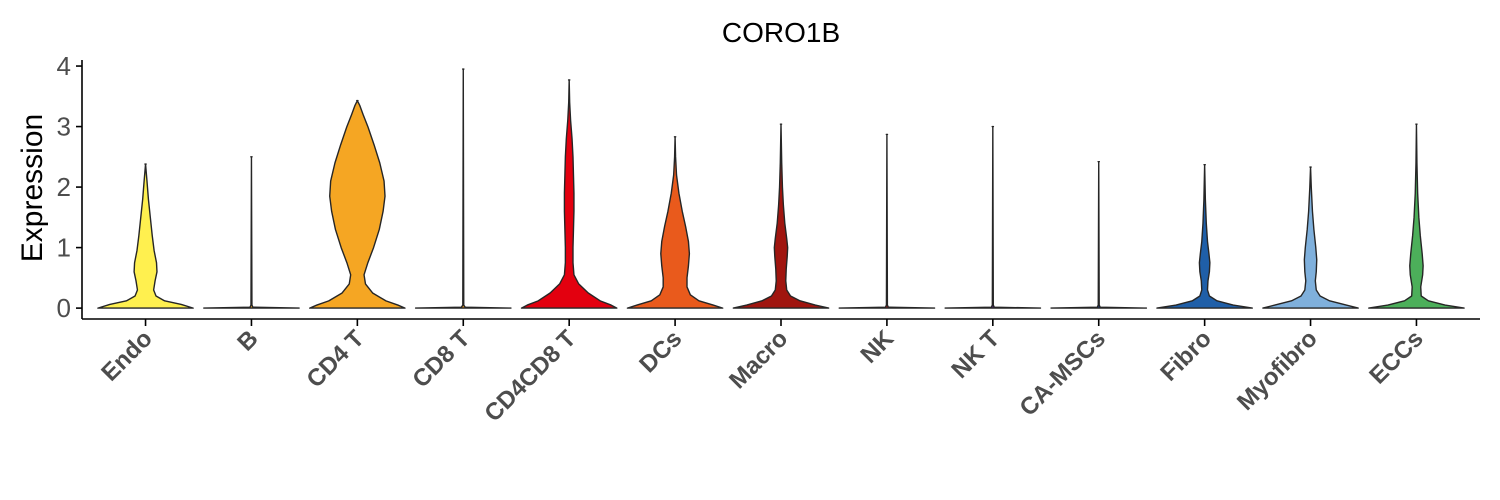  What do you see at coordinates (781, 216) in the screenshot?
I see `violin-macro` at bounding box center [781, 216].